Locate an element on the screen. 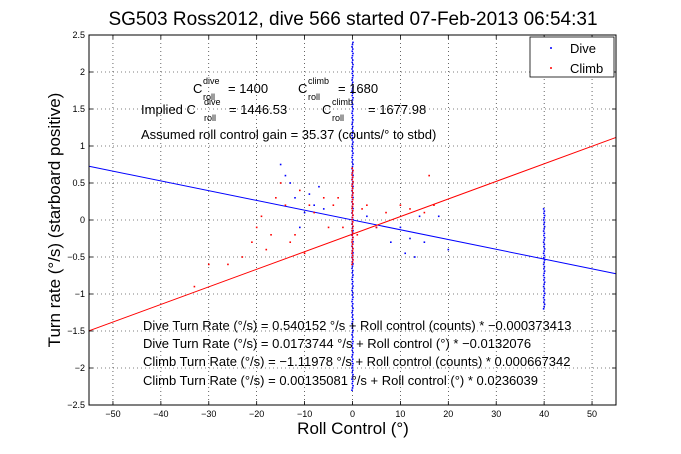  implied-label: Implied C is located at coordinates (168, 109).